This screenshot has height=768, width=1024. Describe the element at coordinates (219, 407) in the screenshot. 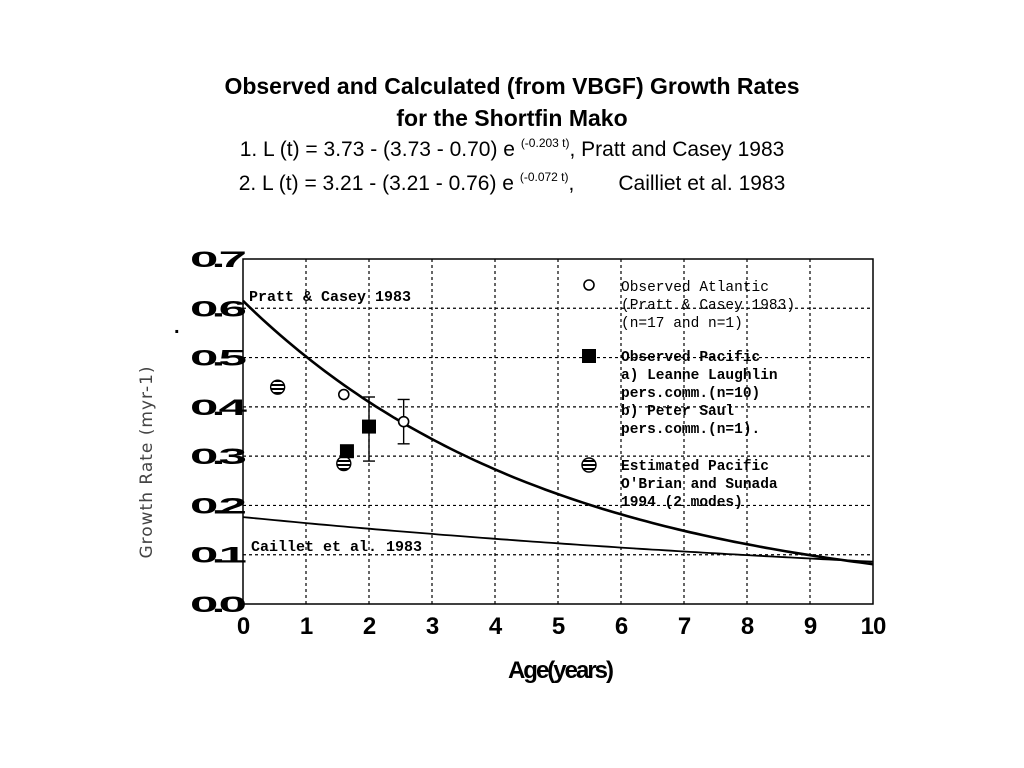

I see `y-tick-label: 0.4` at that location.